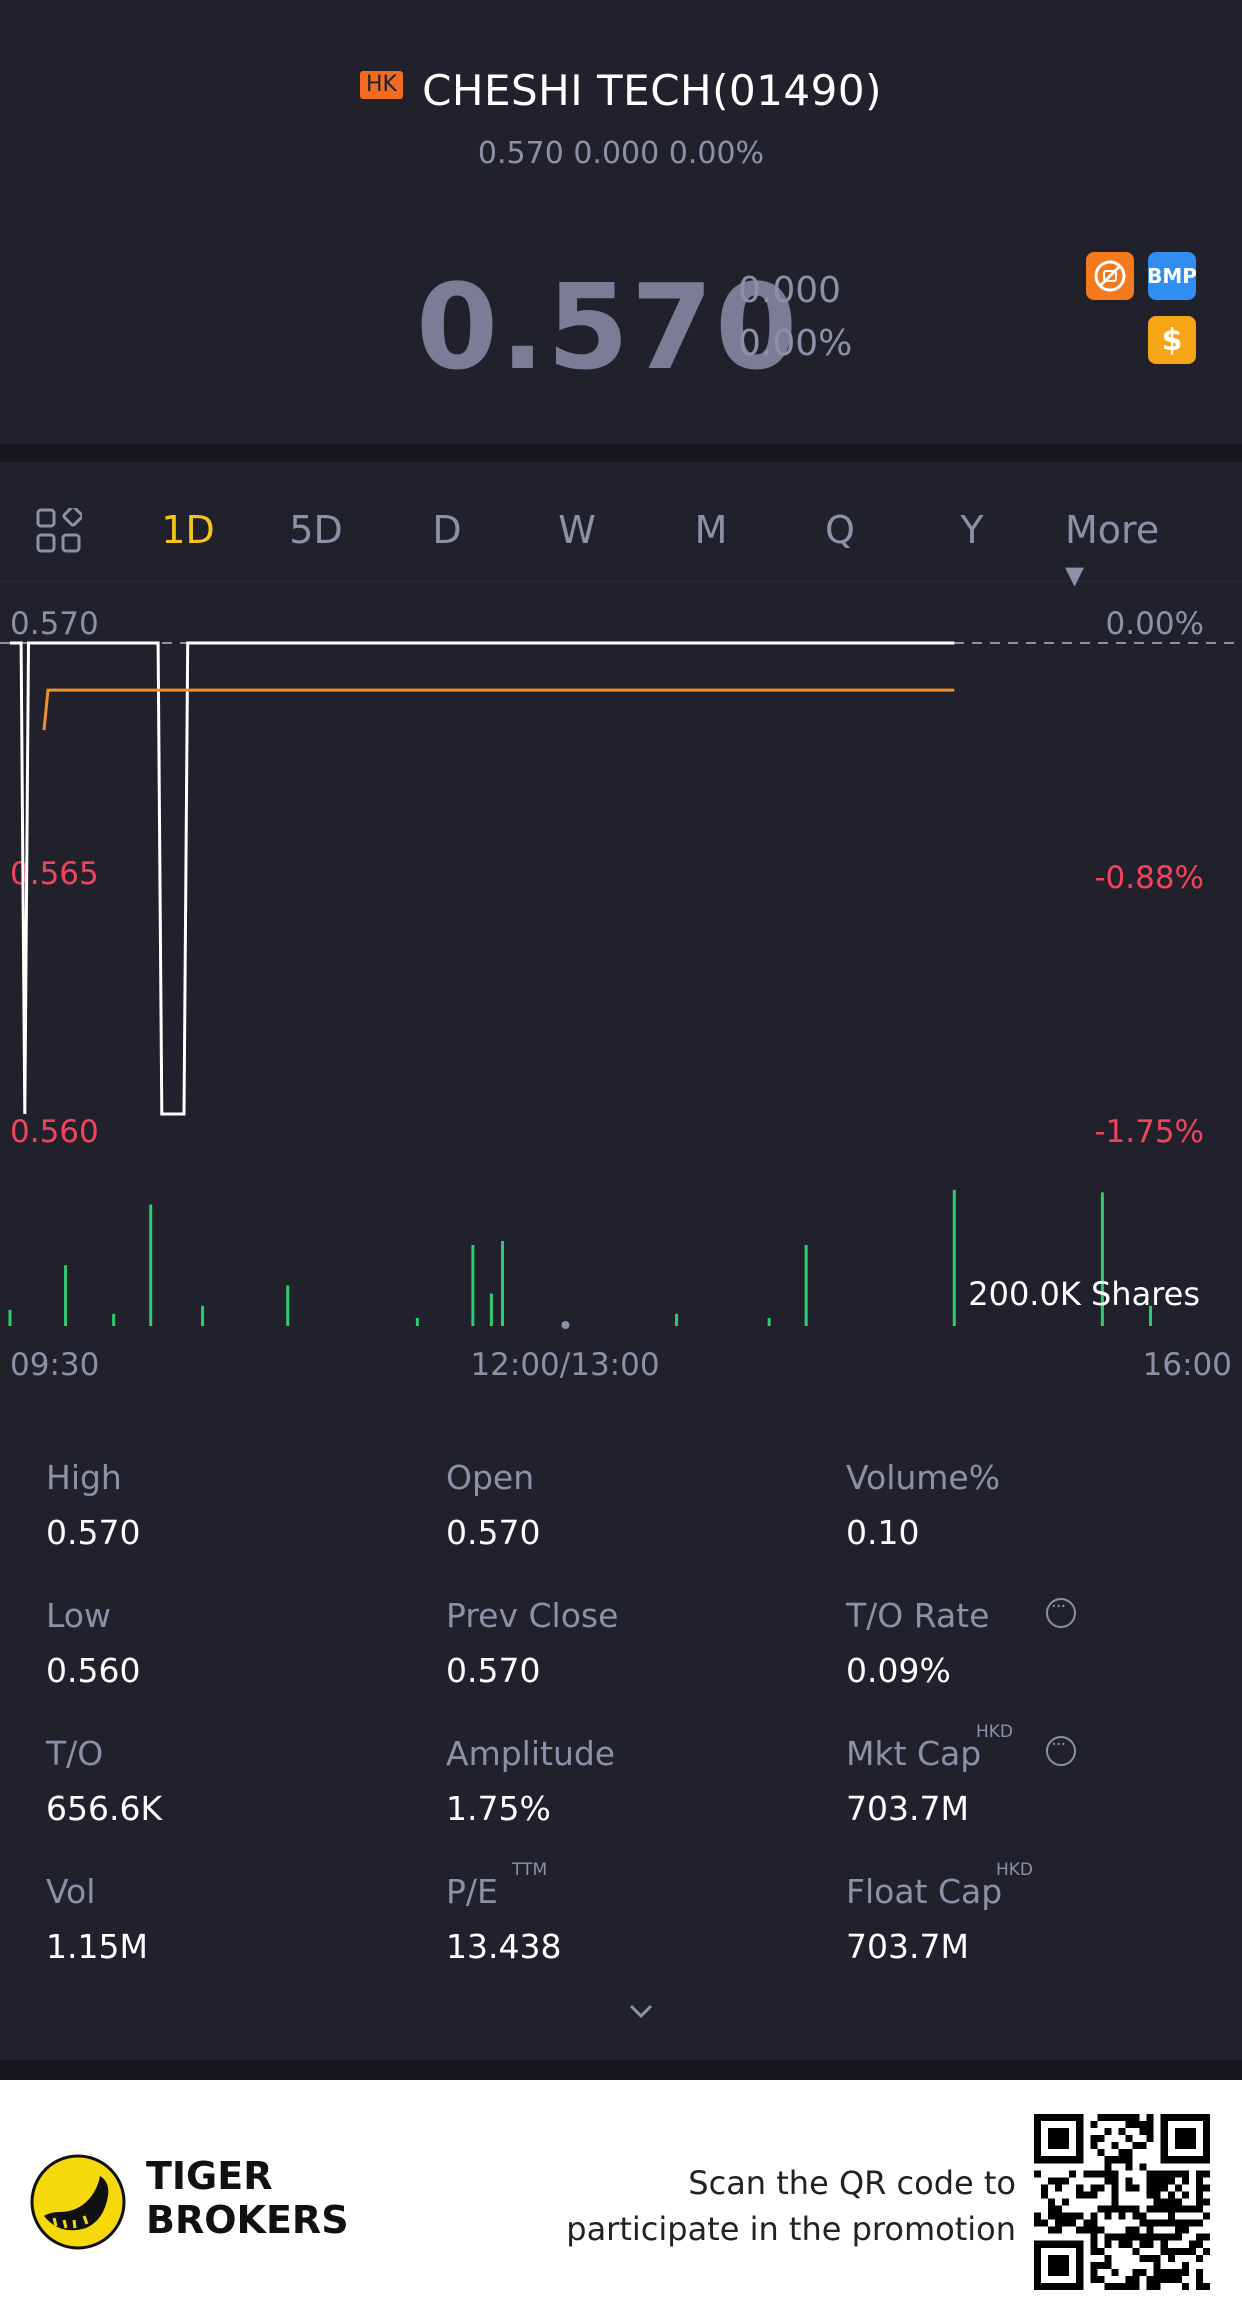  Describe the element at coordinates (923, 1477) in the screenshot. I see `stat-label: Volume%` at that location.